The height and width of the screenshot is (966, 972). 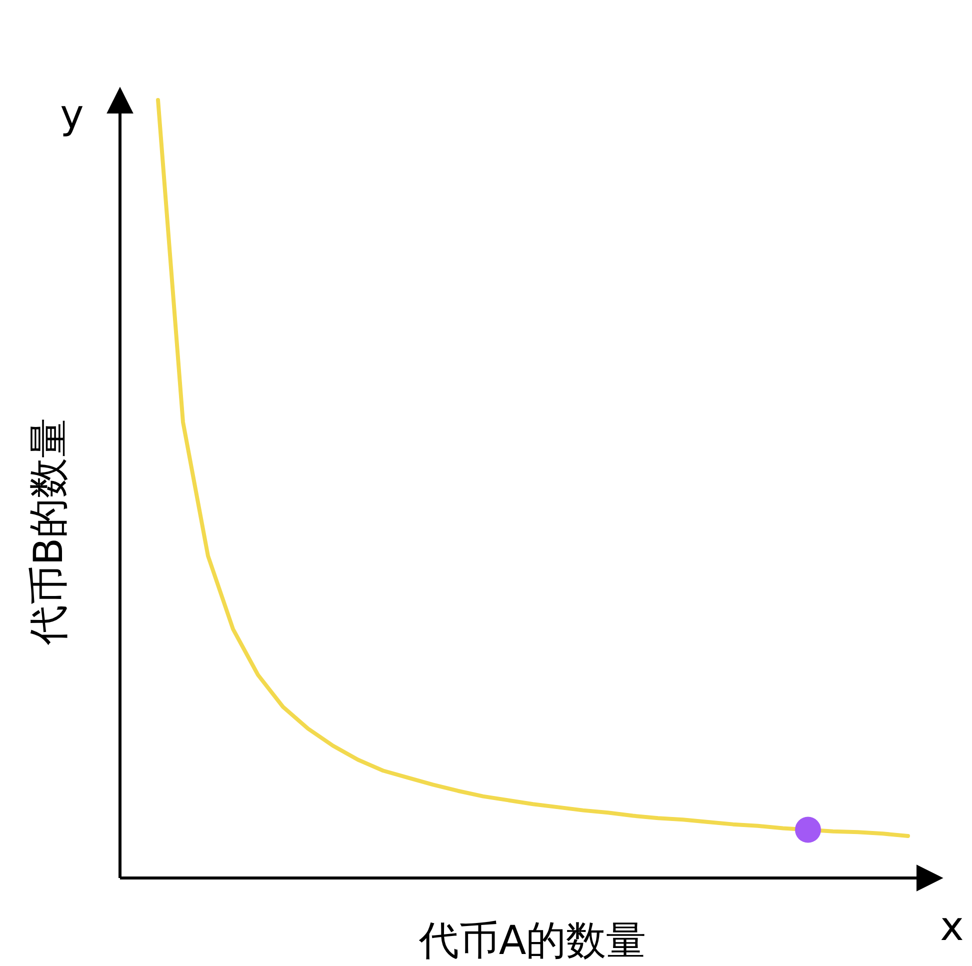 I want to click on text: x, so click(x=952, y=927).